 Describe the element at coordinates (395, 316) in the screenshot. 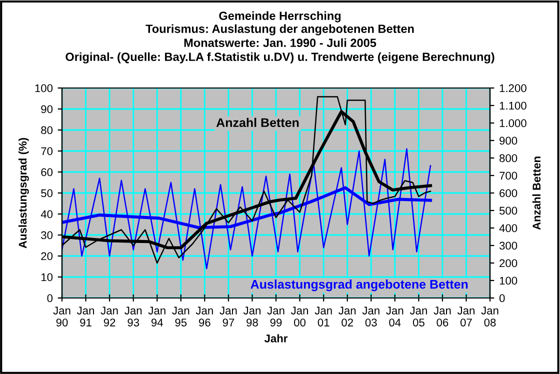

I see `x-tick-label: Jan 04` at that location.